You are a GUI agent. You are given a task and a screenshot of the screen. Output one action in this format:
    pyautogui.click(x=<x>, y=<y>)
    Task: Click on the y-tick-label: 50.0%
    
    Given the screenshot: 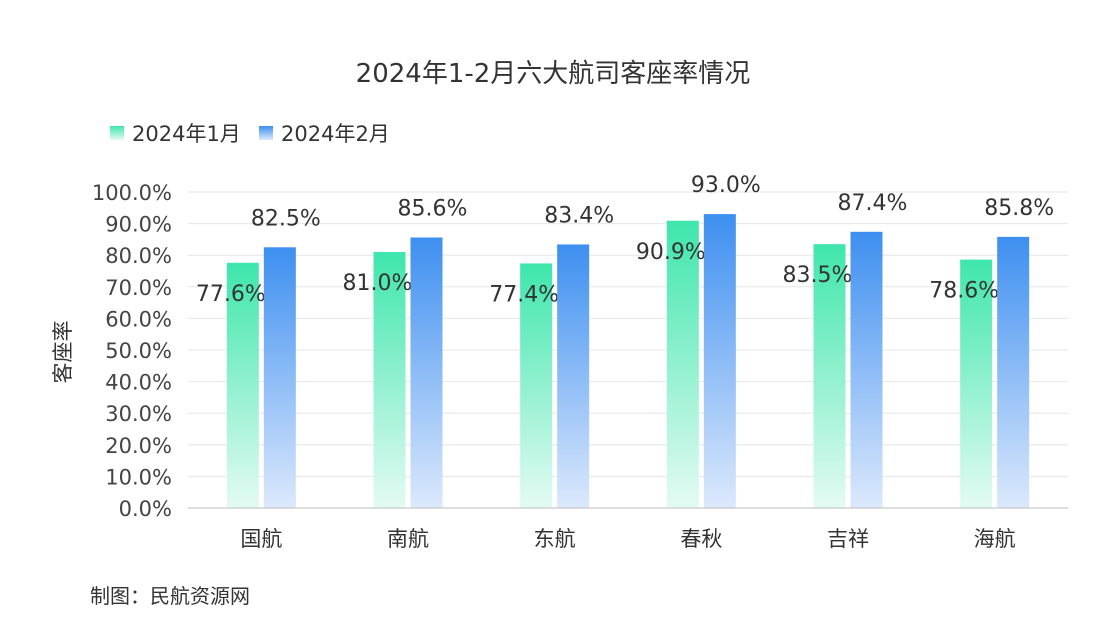 What is the action you would take?
    pyautogui.click(x=138, y=351)
    